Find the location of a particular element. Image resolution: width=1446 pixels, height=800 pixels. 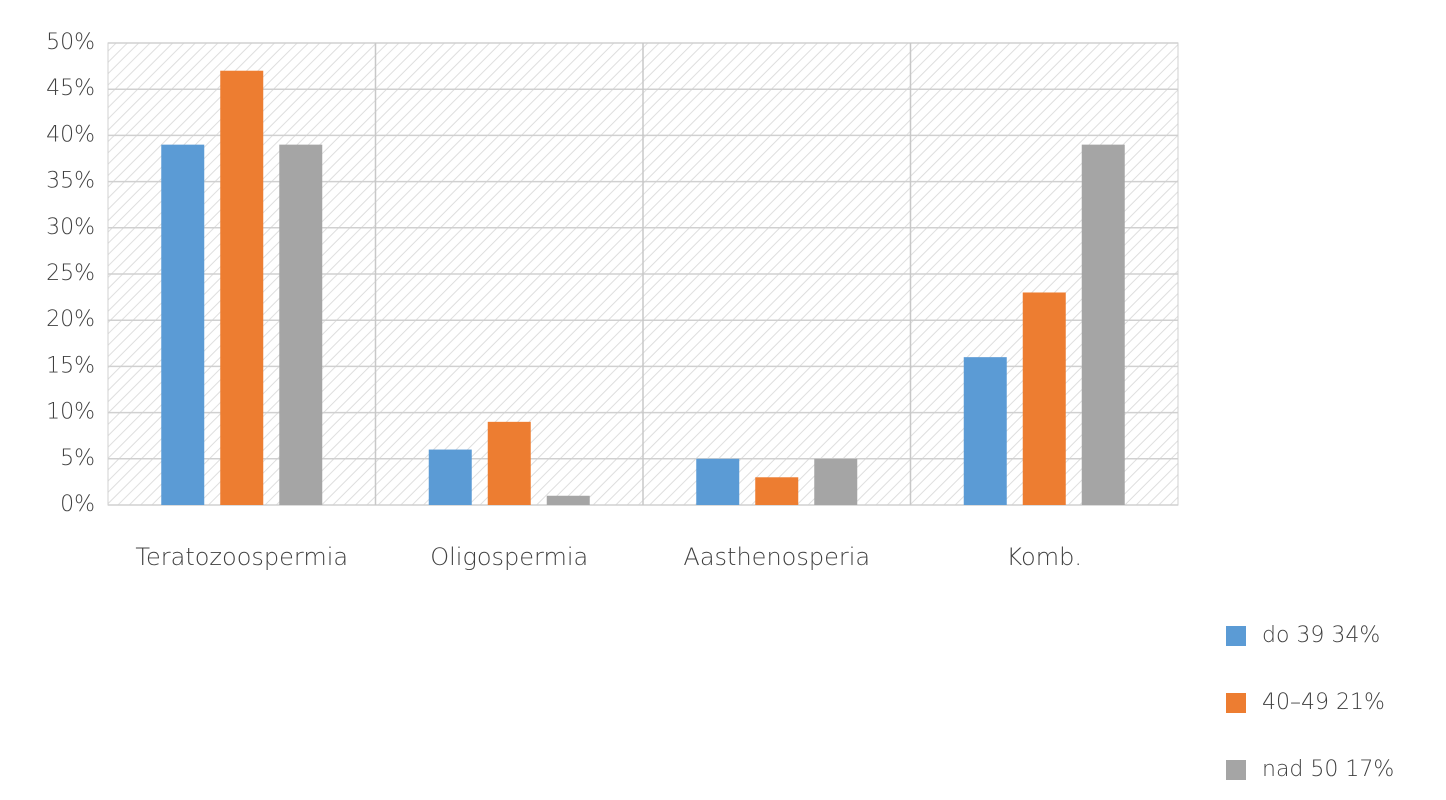

x-tick-label: Aasthenosperia is located at coordinates (776, 557).